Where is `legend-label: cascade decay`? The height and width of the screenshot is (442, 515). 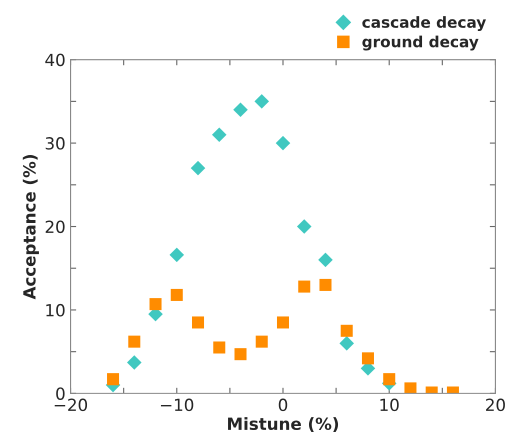 legend-label: cascade decay is located at coordinates (424, 24).